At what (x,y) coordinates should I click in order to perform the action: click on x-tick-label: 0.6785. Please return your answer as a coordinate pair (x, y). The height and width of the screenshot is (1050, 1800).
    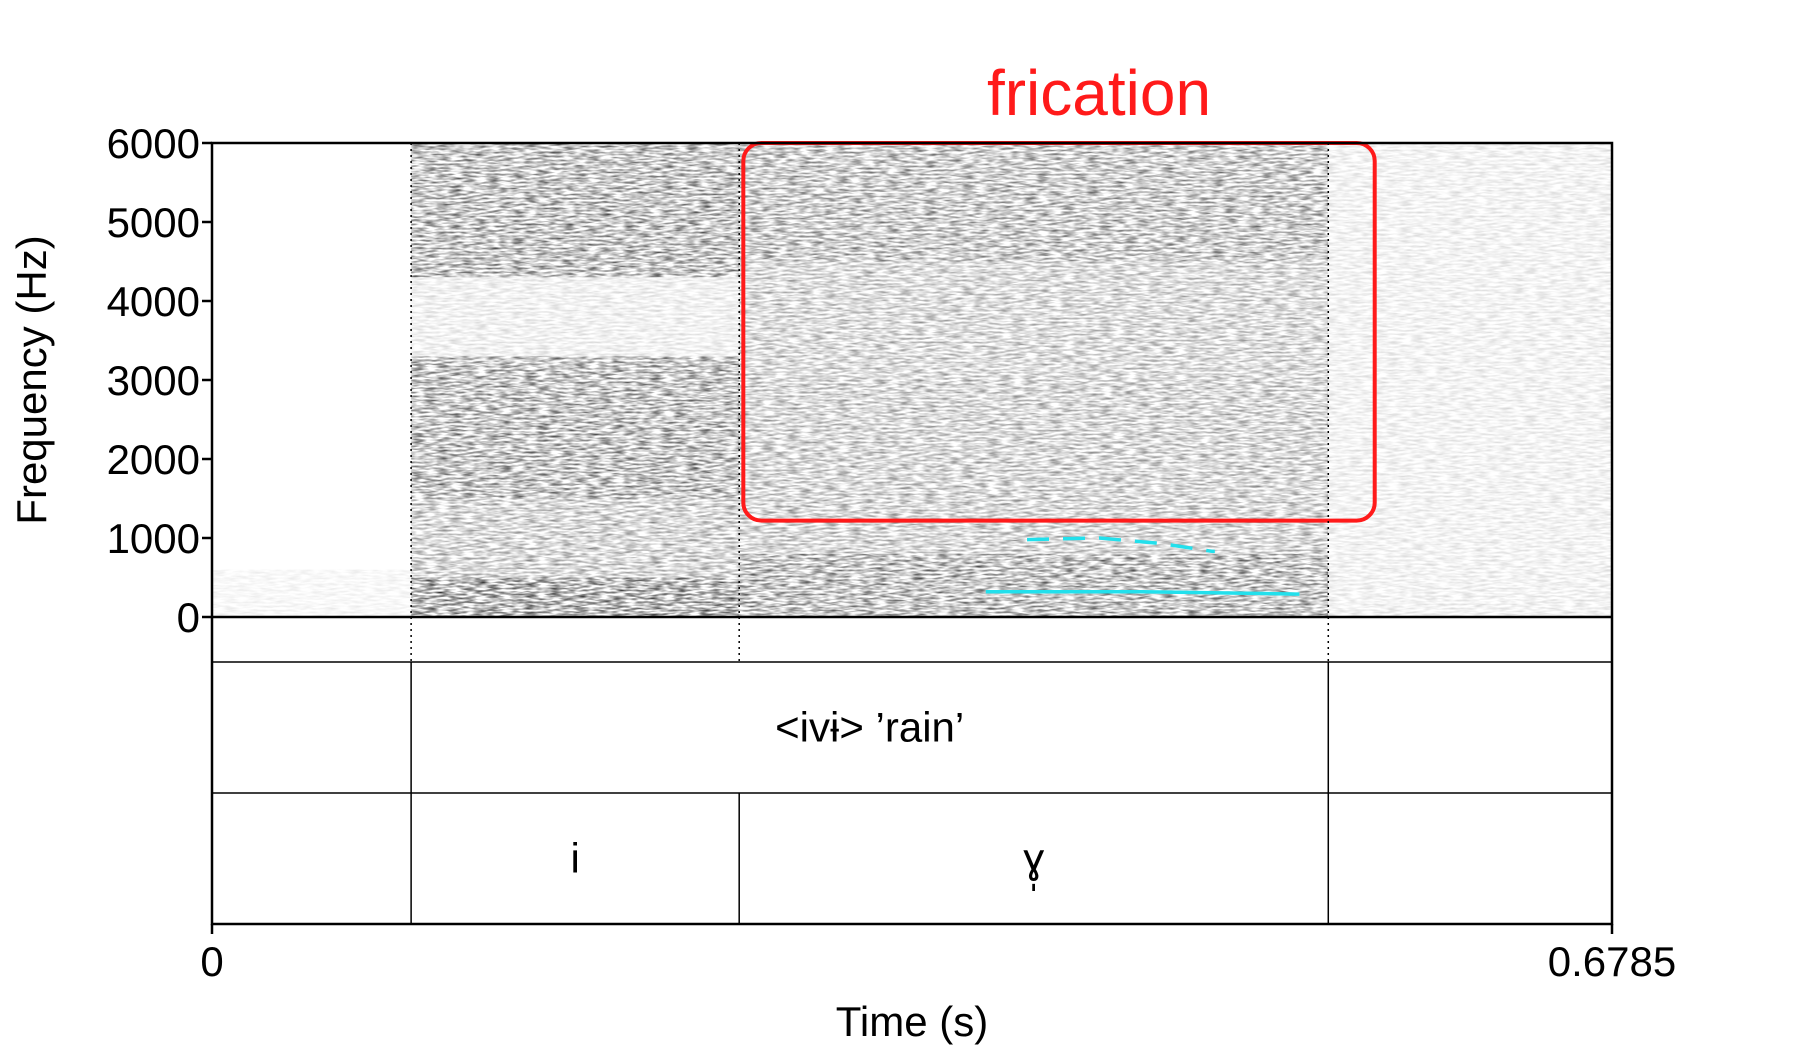
    Looking at the image, I should click on (1612, 961).